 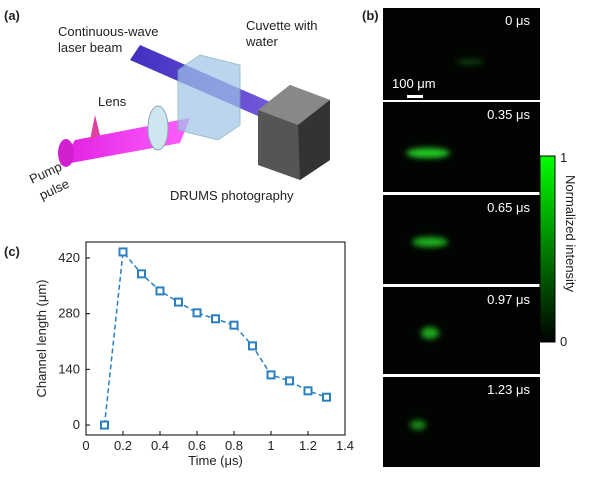 What do you see at coordinates (69, 257) in the screenshot?
I see `y-tick-label: 420` at bounding box center [69, 257].